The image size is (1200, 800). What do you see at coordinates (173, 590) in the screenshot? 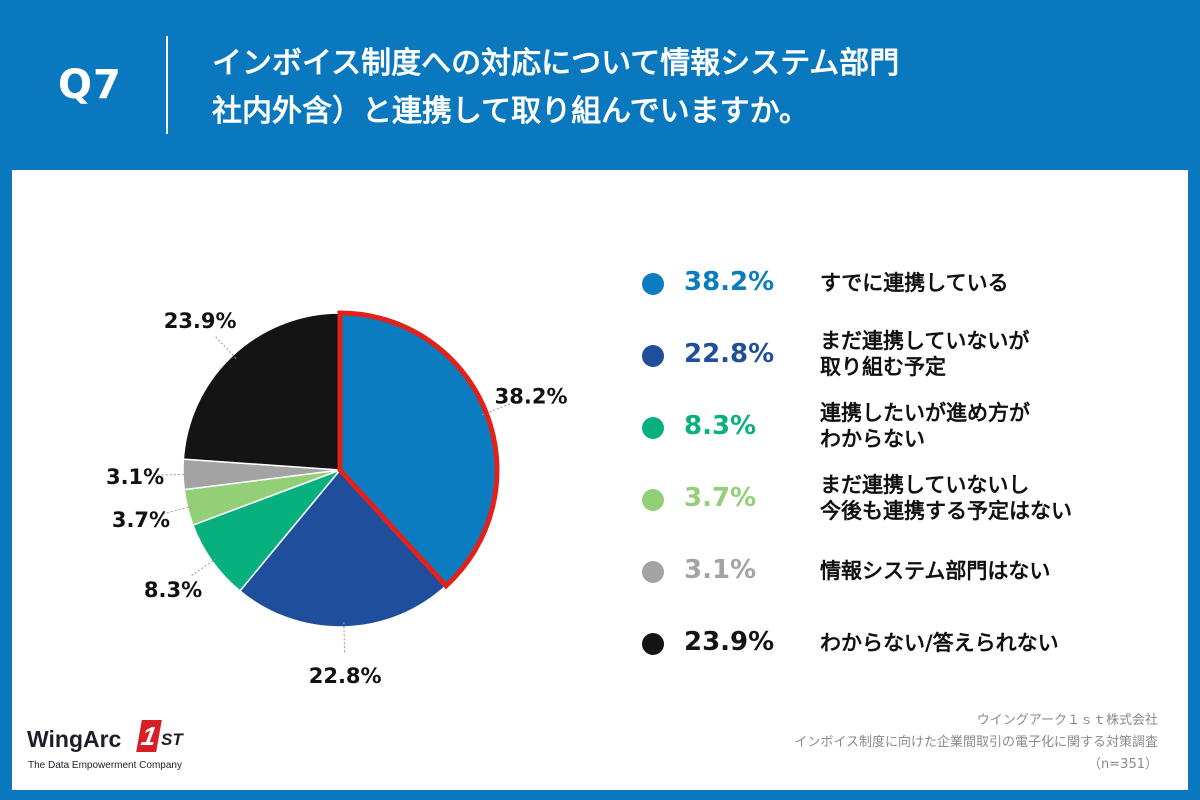
I see `slice-value-label: 8.3%` at bounding box center [173, 590].